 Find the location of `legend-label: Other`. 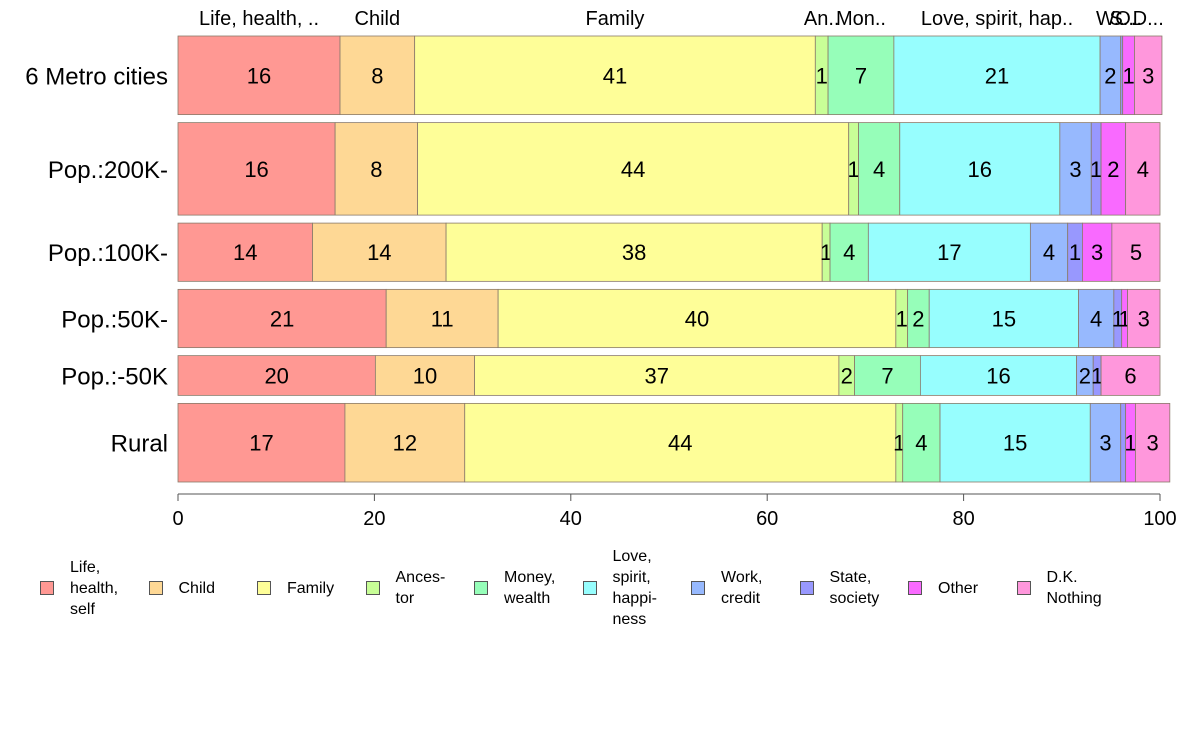

legend-label: Other is located at coordinates (958, 588).